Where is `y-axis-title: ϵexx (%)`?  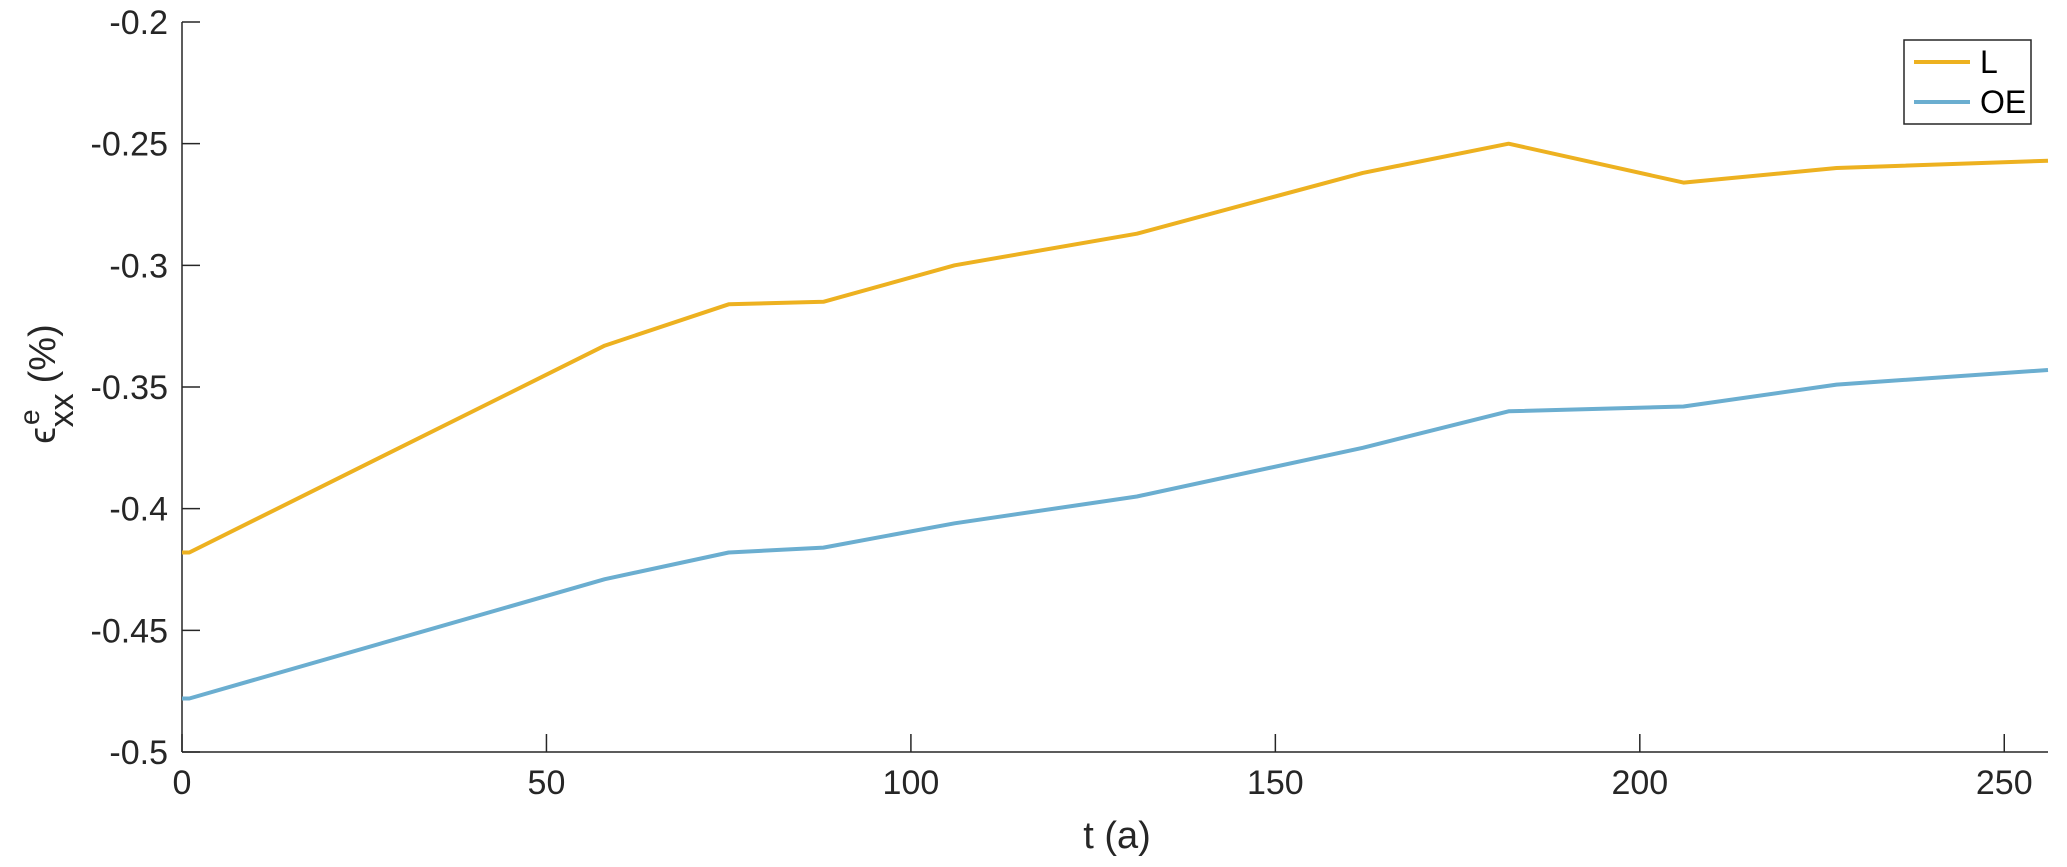
y-axis-title: ϵexx (%) is located at coordinates (47, 383).